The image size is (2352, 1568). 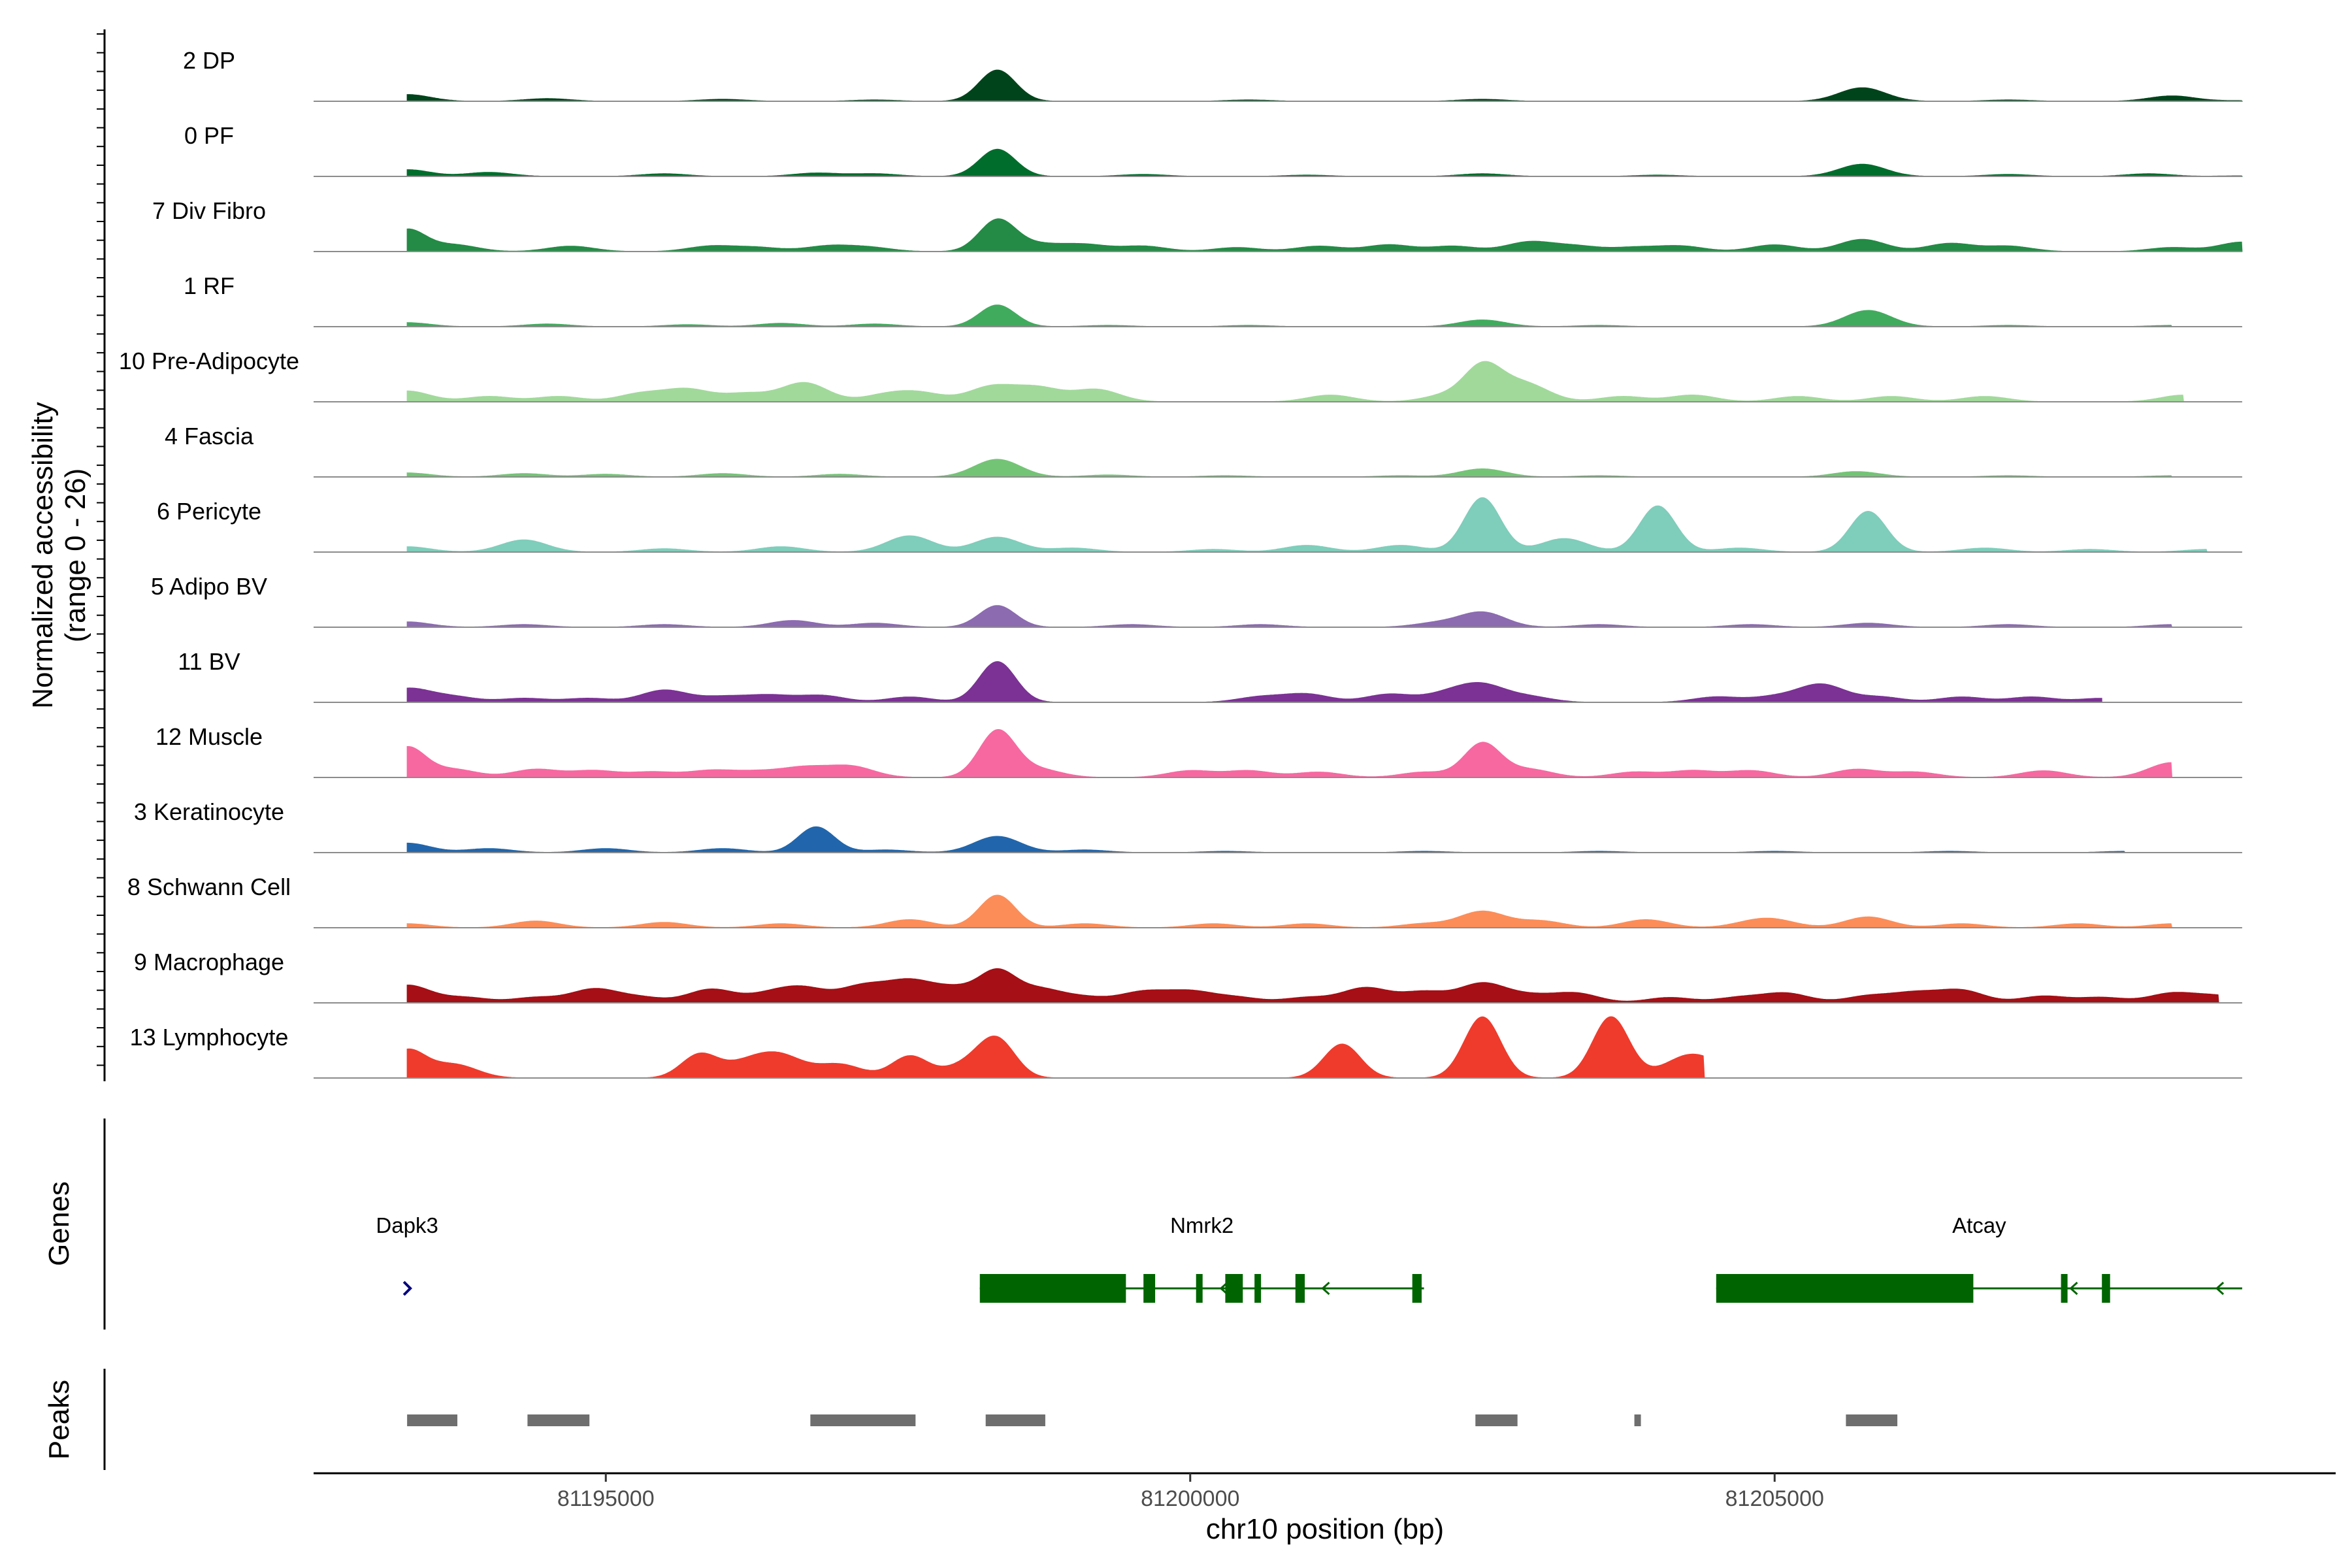 I want to click on track-label: 9 Macrophage, so click(x=209, y=962).